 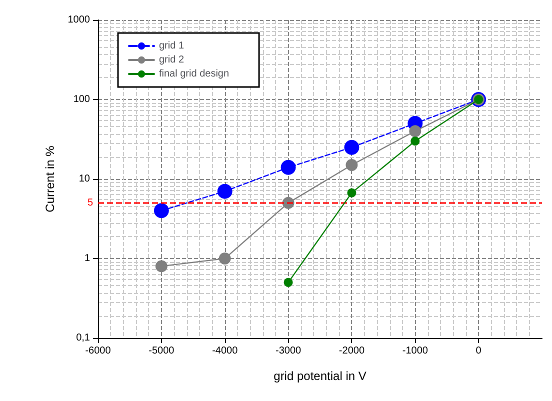 What do you see at coordinates (81, 99) in the screenshot?
I see `y-tick-label: 100` at bounding box center [81, 99].